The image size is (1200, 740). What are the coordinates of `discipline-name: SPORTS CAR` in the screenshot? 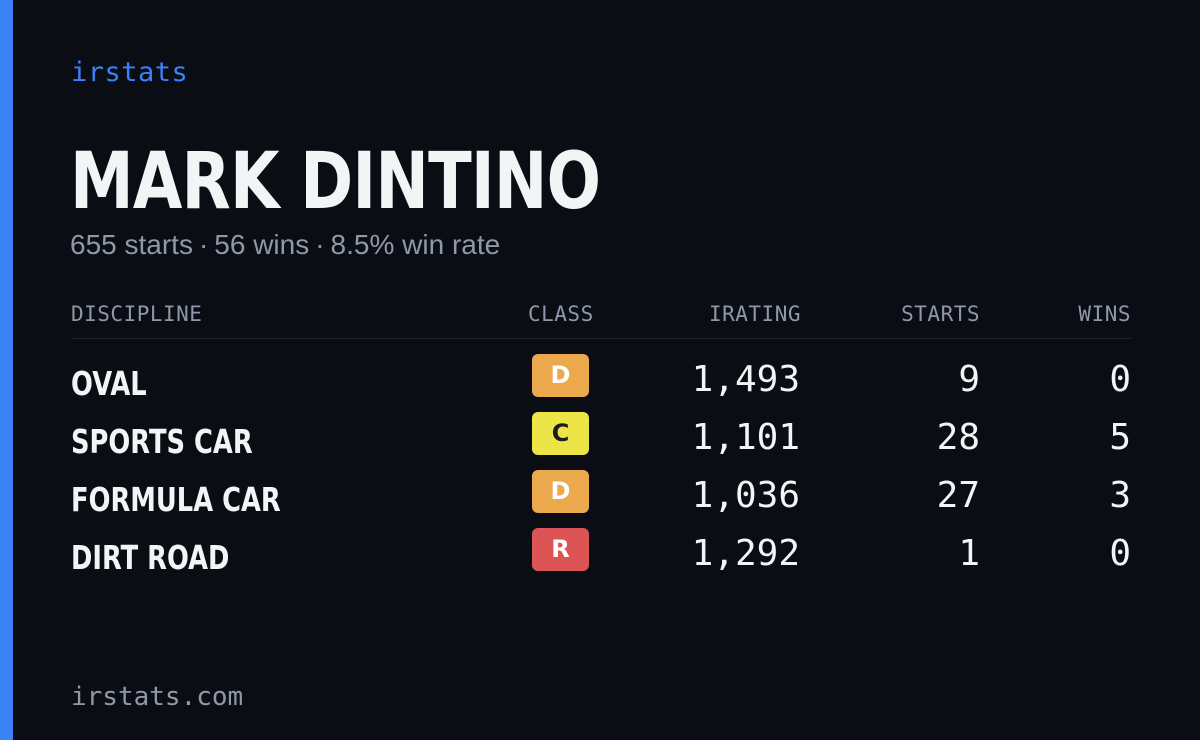 It's located at (162, 441).